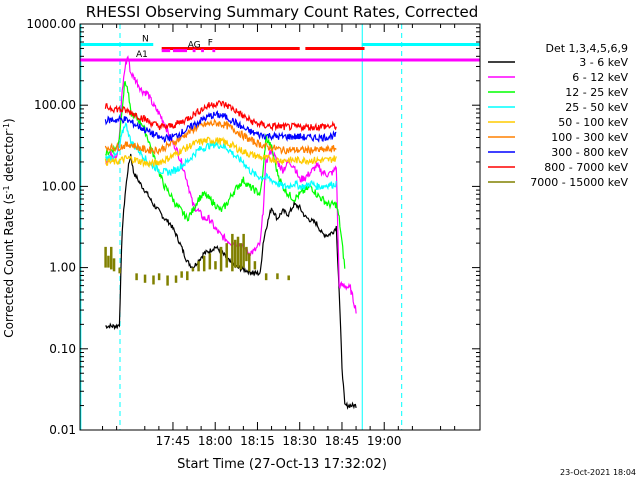  I want to click on legend-title: Det 1,3,4,5,6,9, so click(586, 48).